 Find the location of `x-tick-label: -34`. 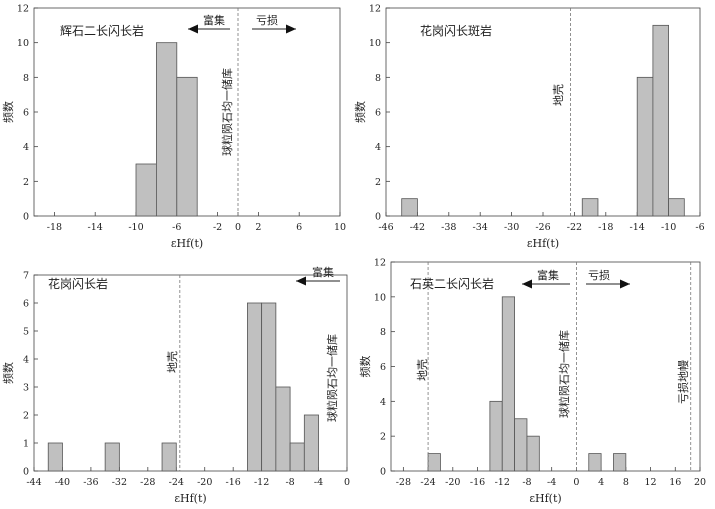

x-tick-label: -34 is located at coordinates (480, 227).